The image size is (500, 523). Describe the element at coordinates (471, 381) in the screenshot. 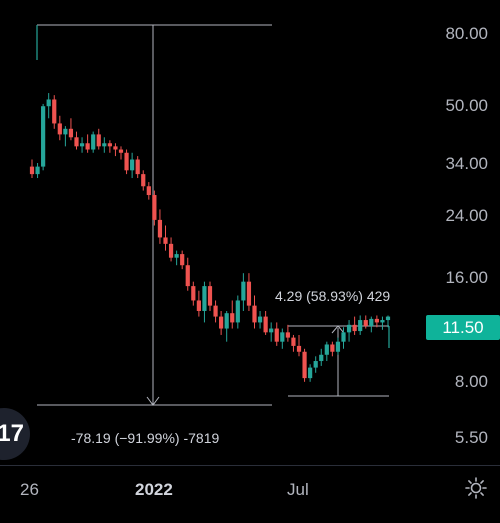

I see `y-tick-label: 8.00` at that location.